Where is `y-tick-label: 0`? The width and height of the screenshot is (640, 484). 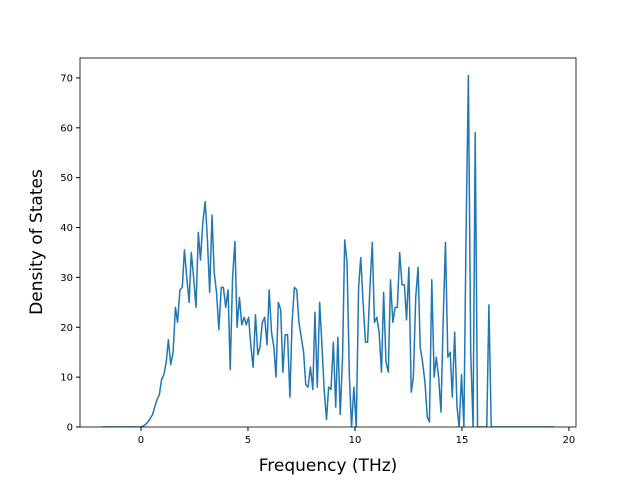 y-tick-label: 0 is located at coordinates (70, 428).